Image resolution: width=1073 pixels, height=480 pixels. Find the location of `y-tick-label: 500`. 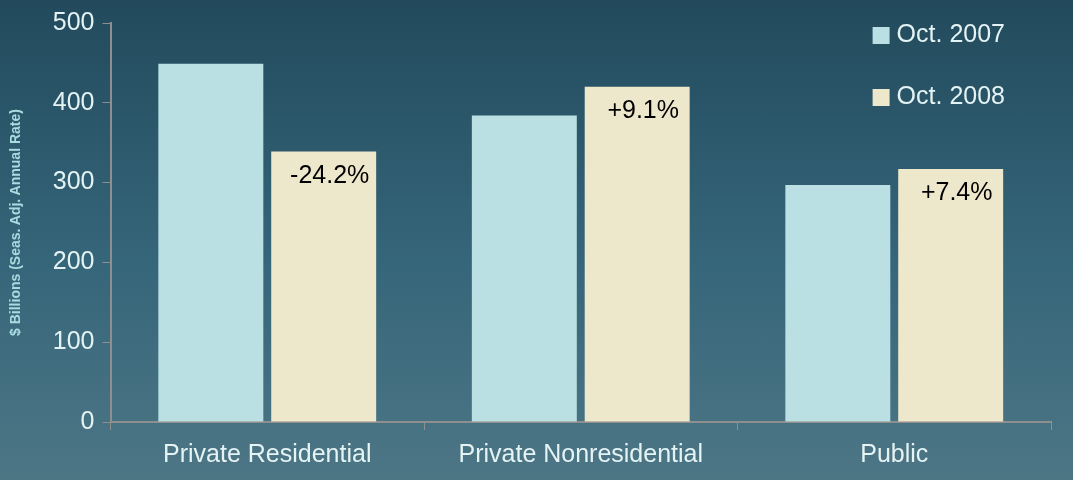

y-tick-label: 500 is located at coordinates (73, 20).